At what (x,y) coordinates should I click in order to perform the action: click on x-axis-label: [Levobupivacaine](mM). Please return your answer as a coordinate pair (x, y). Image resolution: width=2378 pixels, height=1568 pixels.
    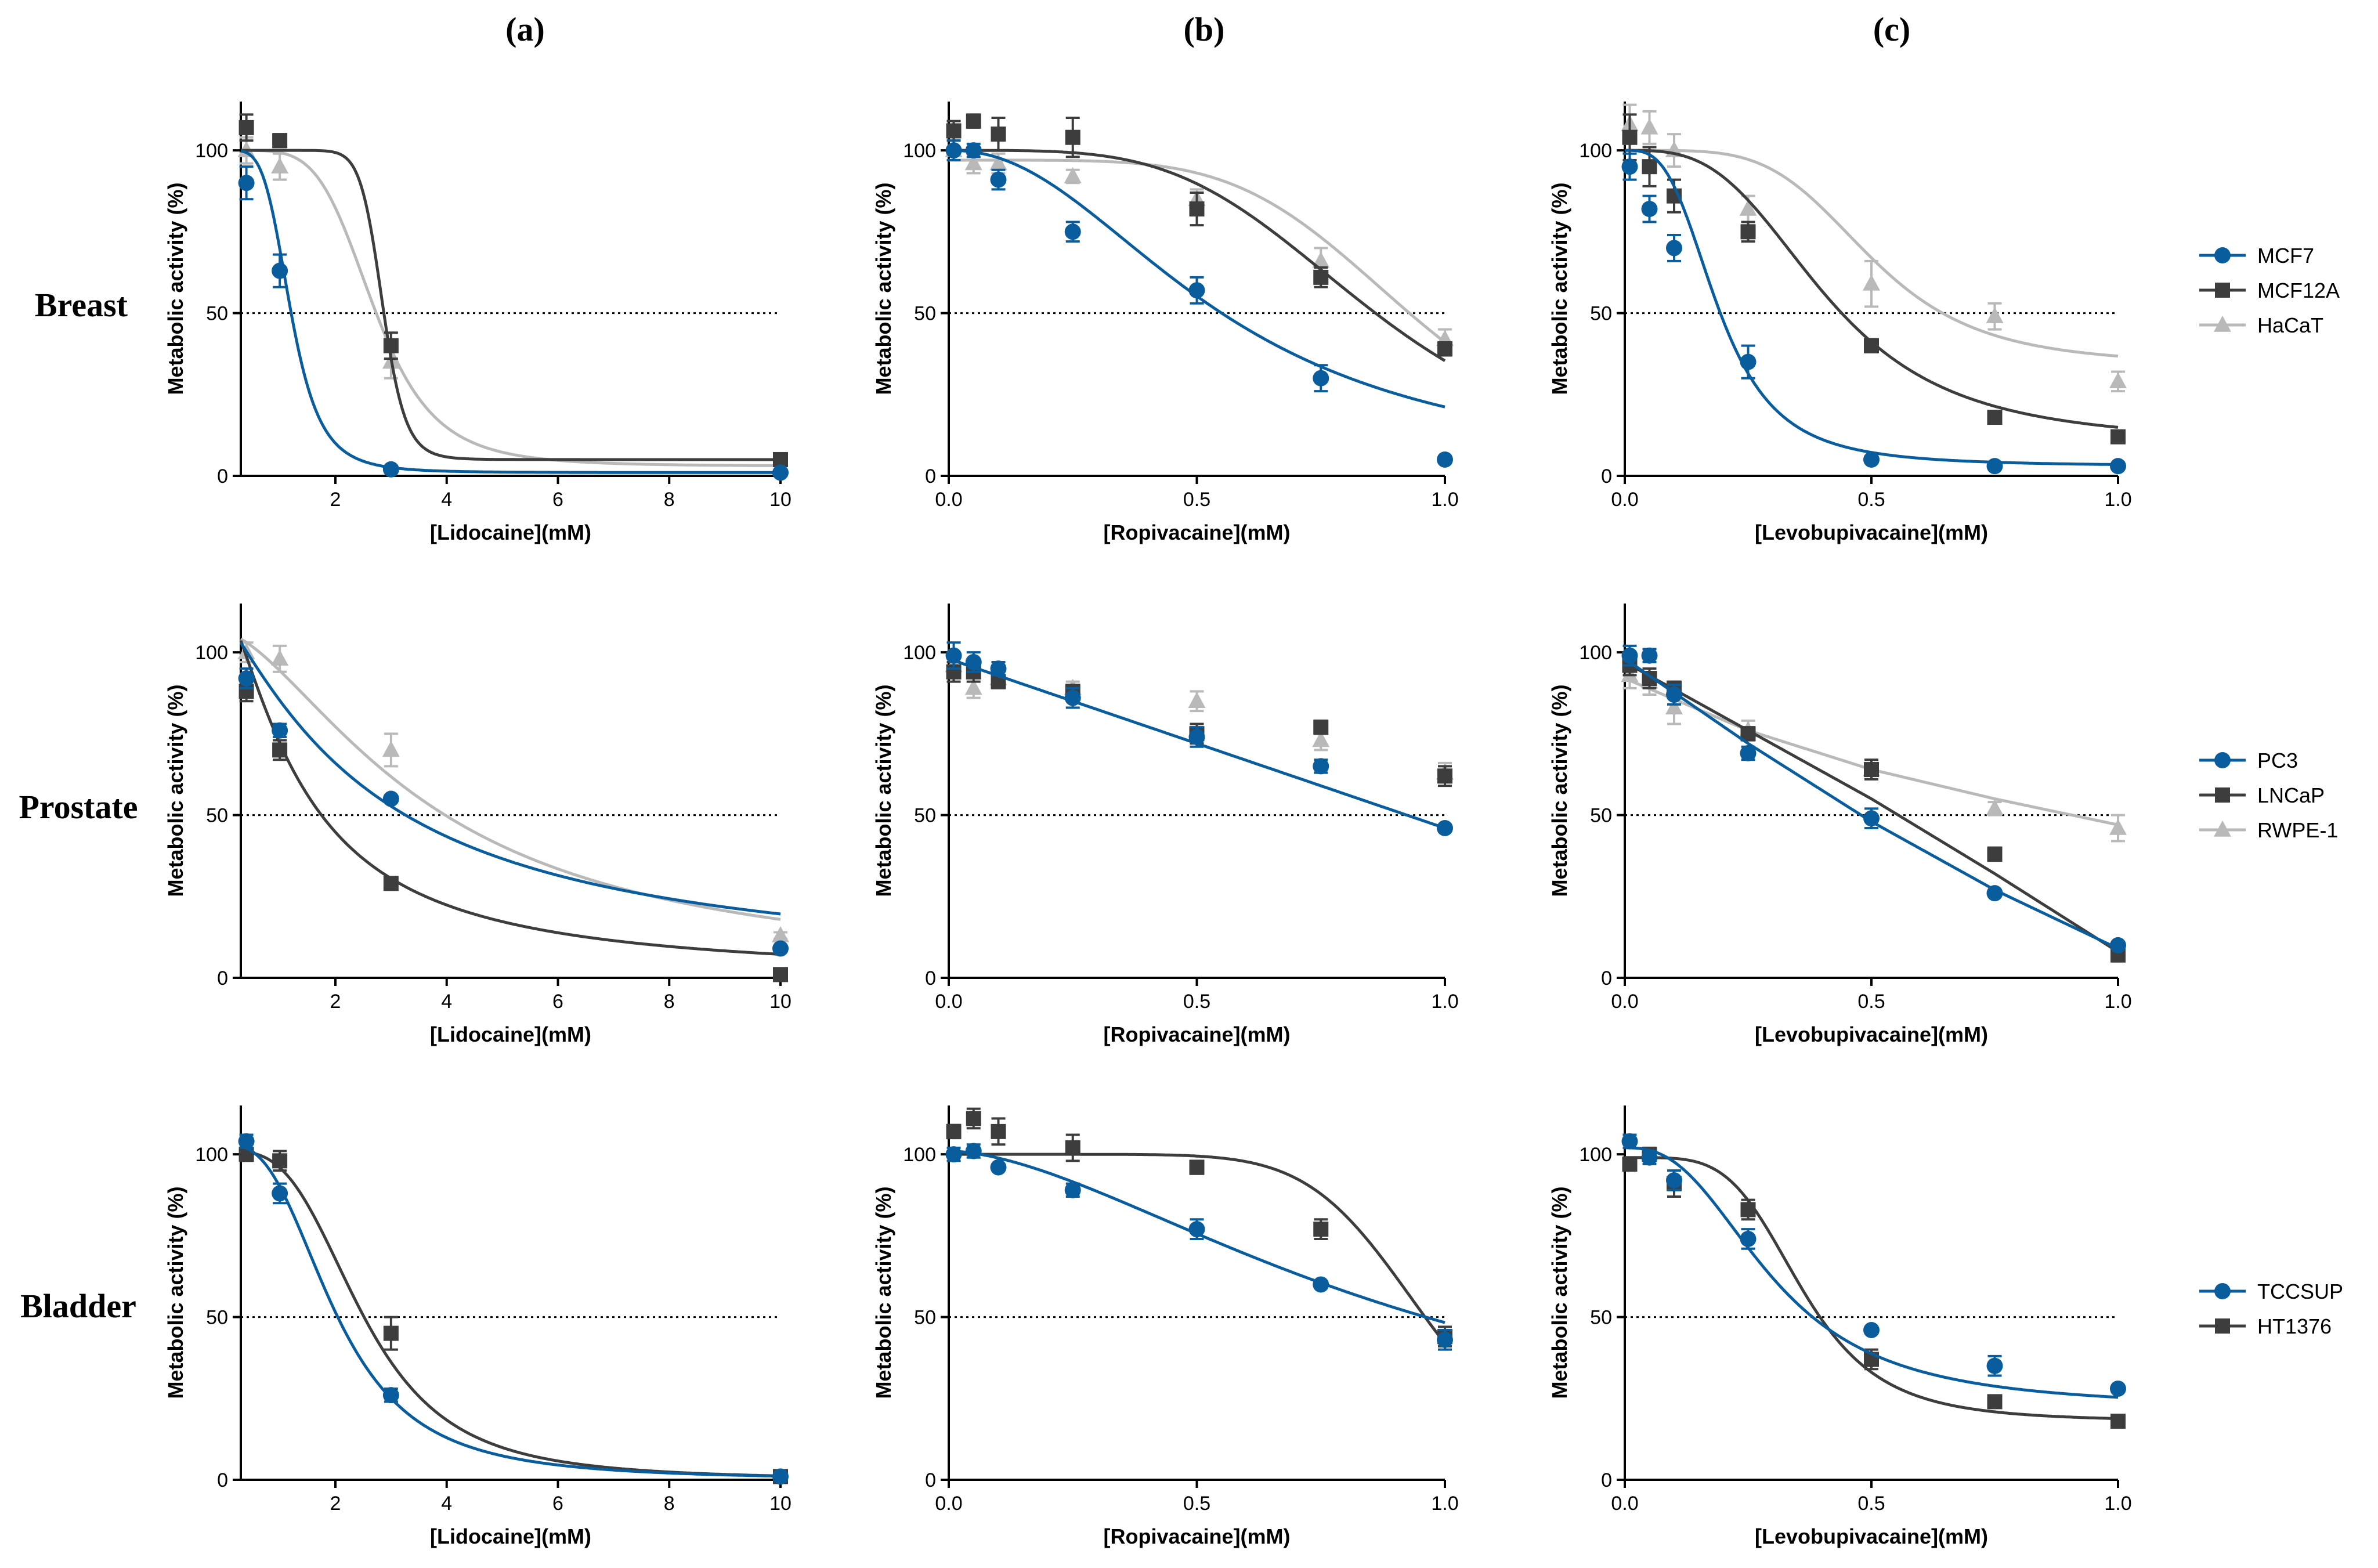
    Looking at the image, I should click on (1871, 1536).